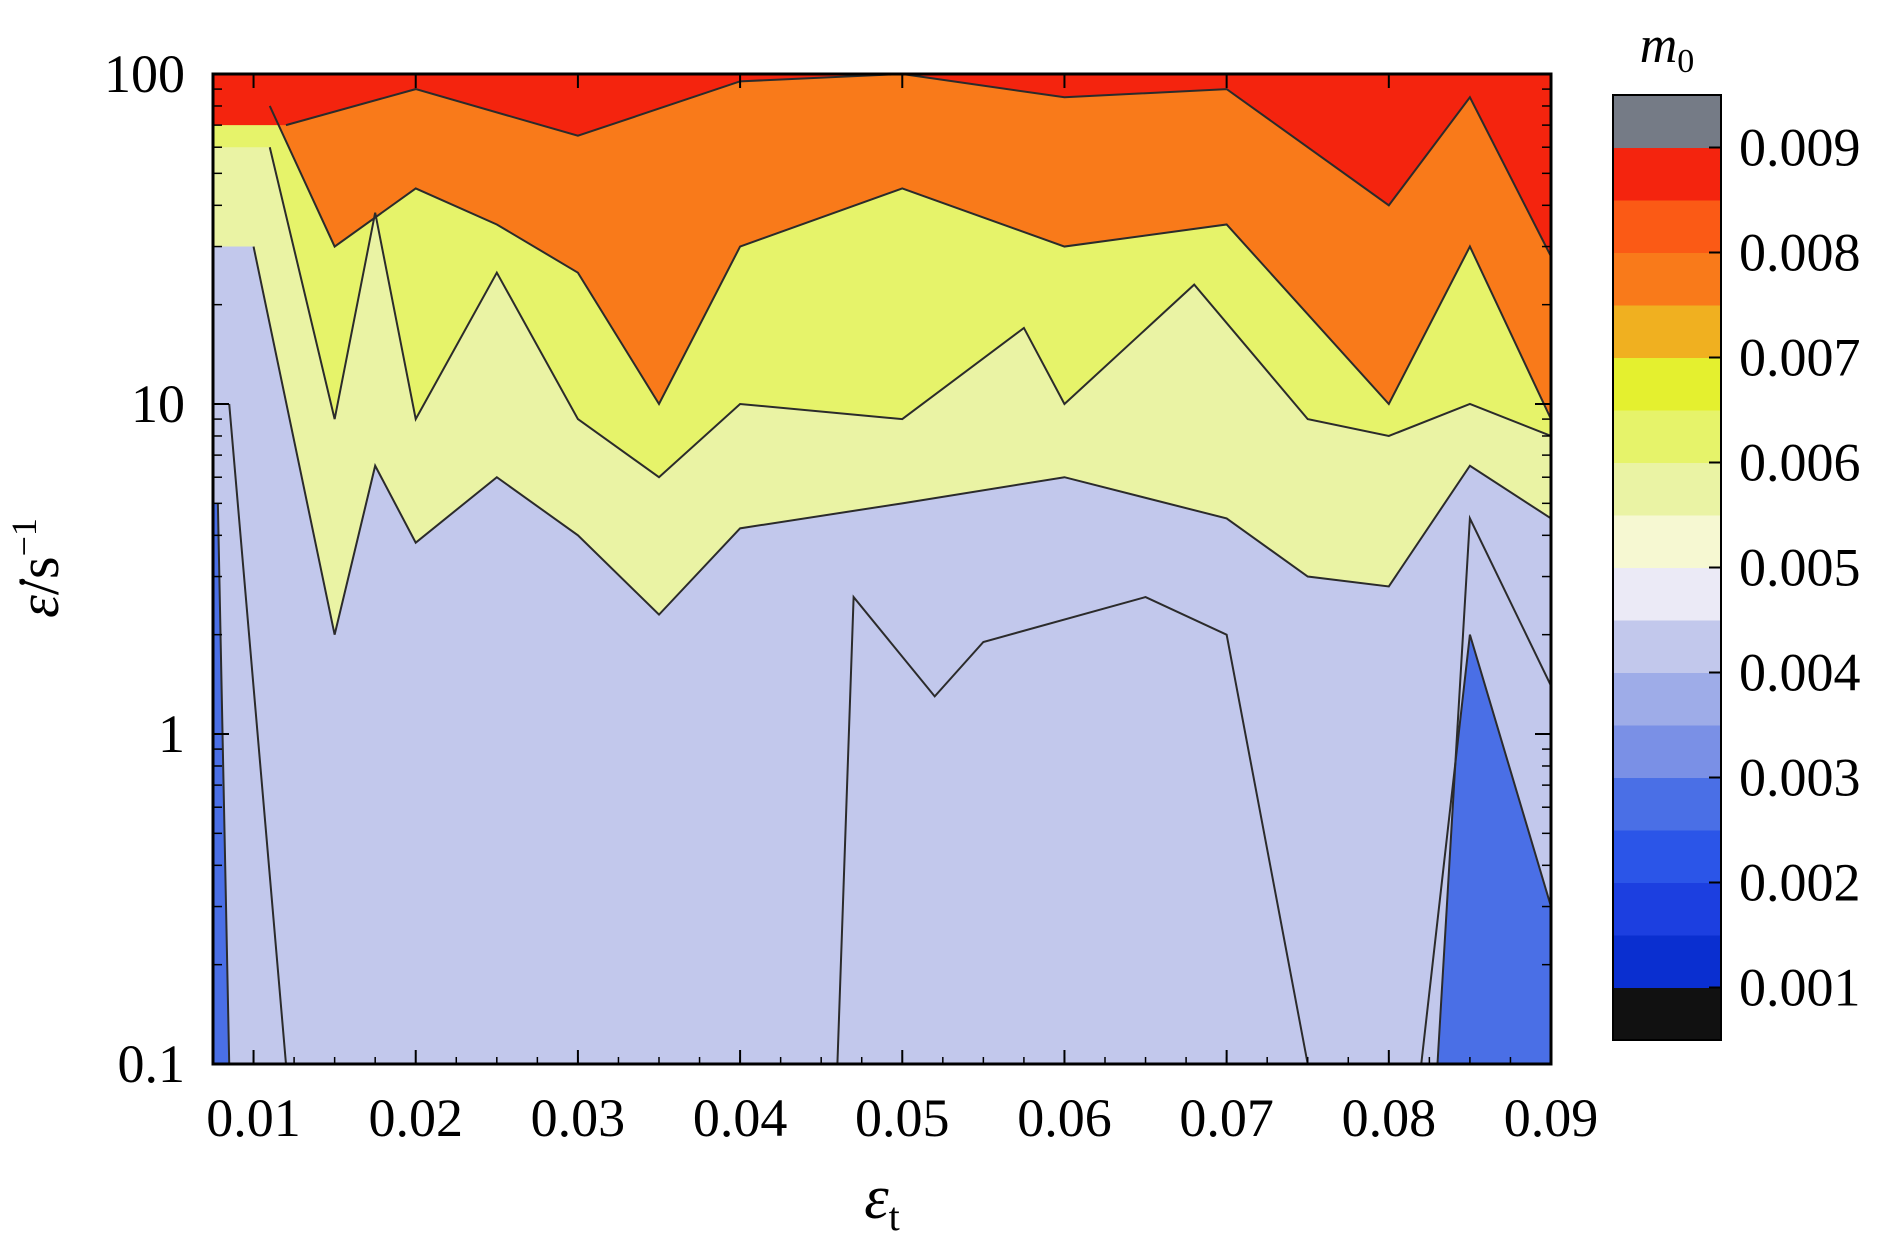 This screenshot has width=1890, height=1242. I want to click on colorbar-title-symbol: m, so click(1659, 45).